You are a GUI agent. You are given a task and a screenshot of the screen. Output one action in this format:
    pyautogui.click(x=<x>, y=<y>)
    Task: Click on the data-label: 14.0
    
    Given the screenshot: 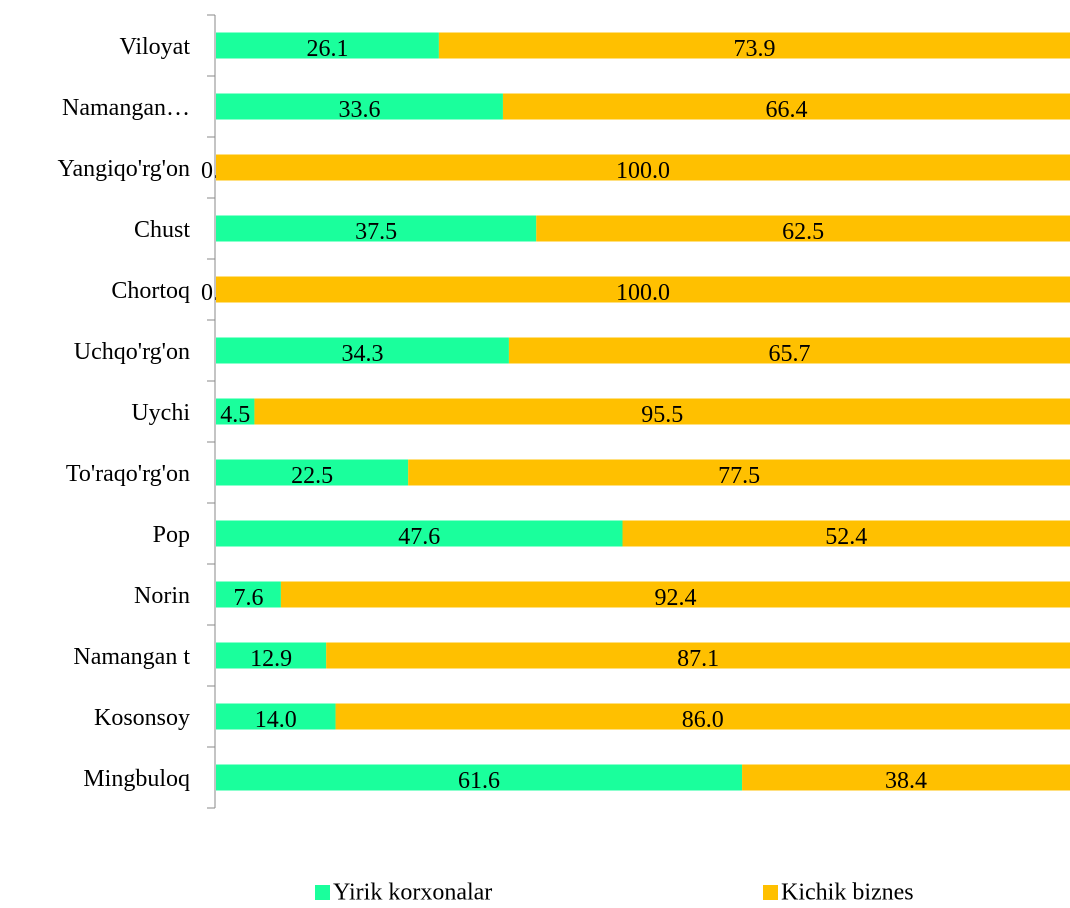 What is the action you would take?
    pyautogui.click(x=276, y=720)
    